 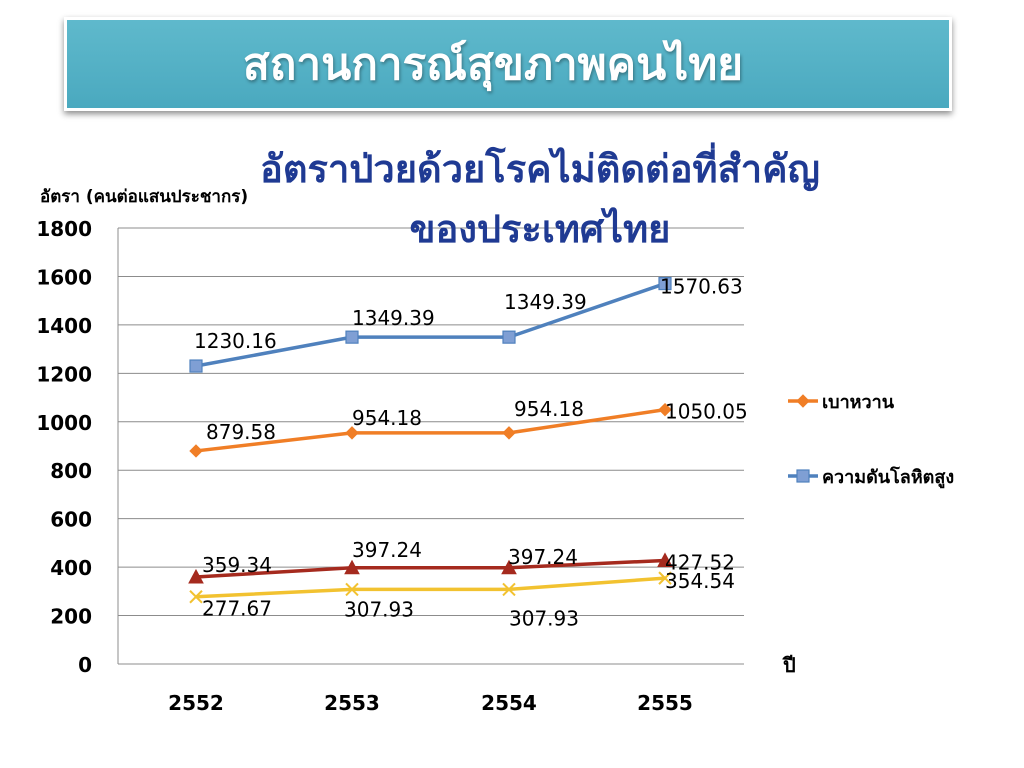 I want to click on y-tick-label: 0, so click(x=85, y=665).